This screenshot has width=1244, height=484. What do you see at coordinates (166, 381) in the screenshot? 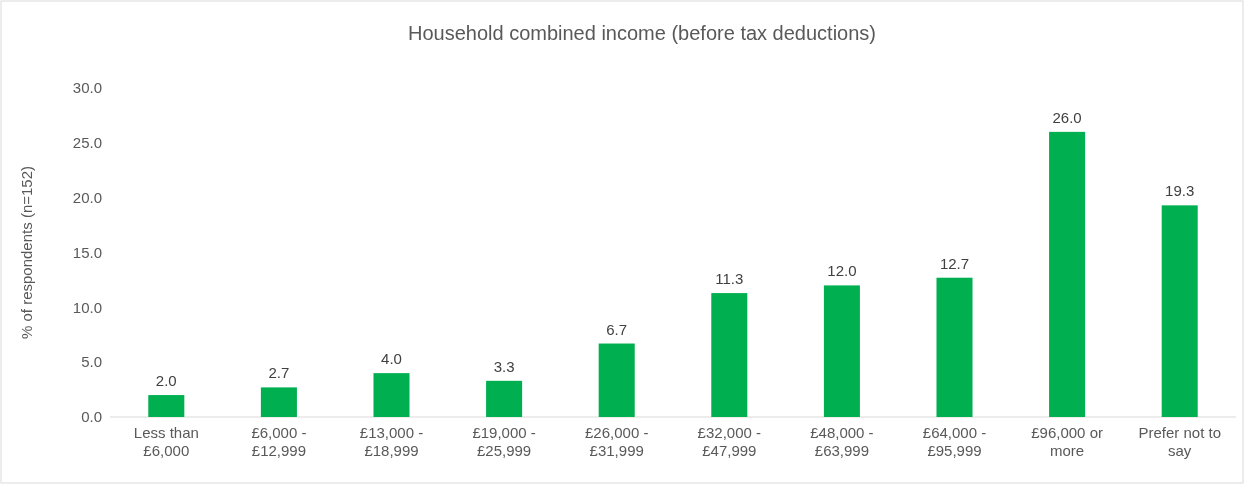
I see `data-label: 2.0` at bounding box center [166, 381].